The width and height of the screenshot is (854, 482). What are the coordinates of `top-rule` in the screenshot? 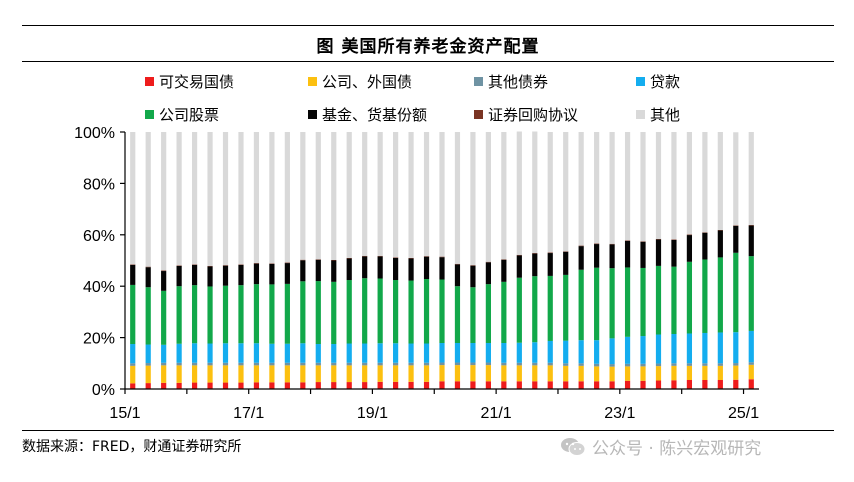 It's located at (428, 25).